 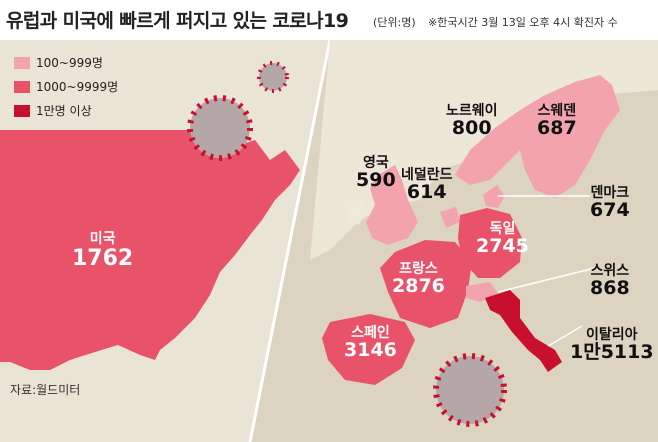 I want to click on label-usa: 미국 1762, so click(x=102, y=251).